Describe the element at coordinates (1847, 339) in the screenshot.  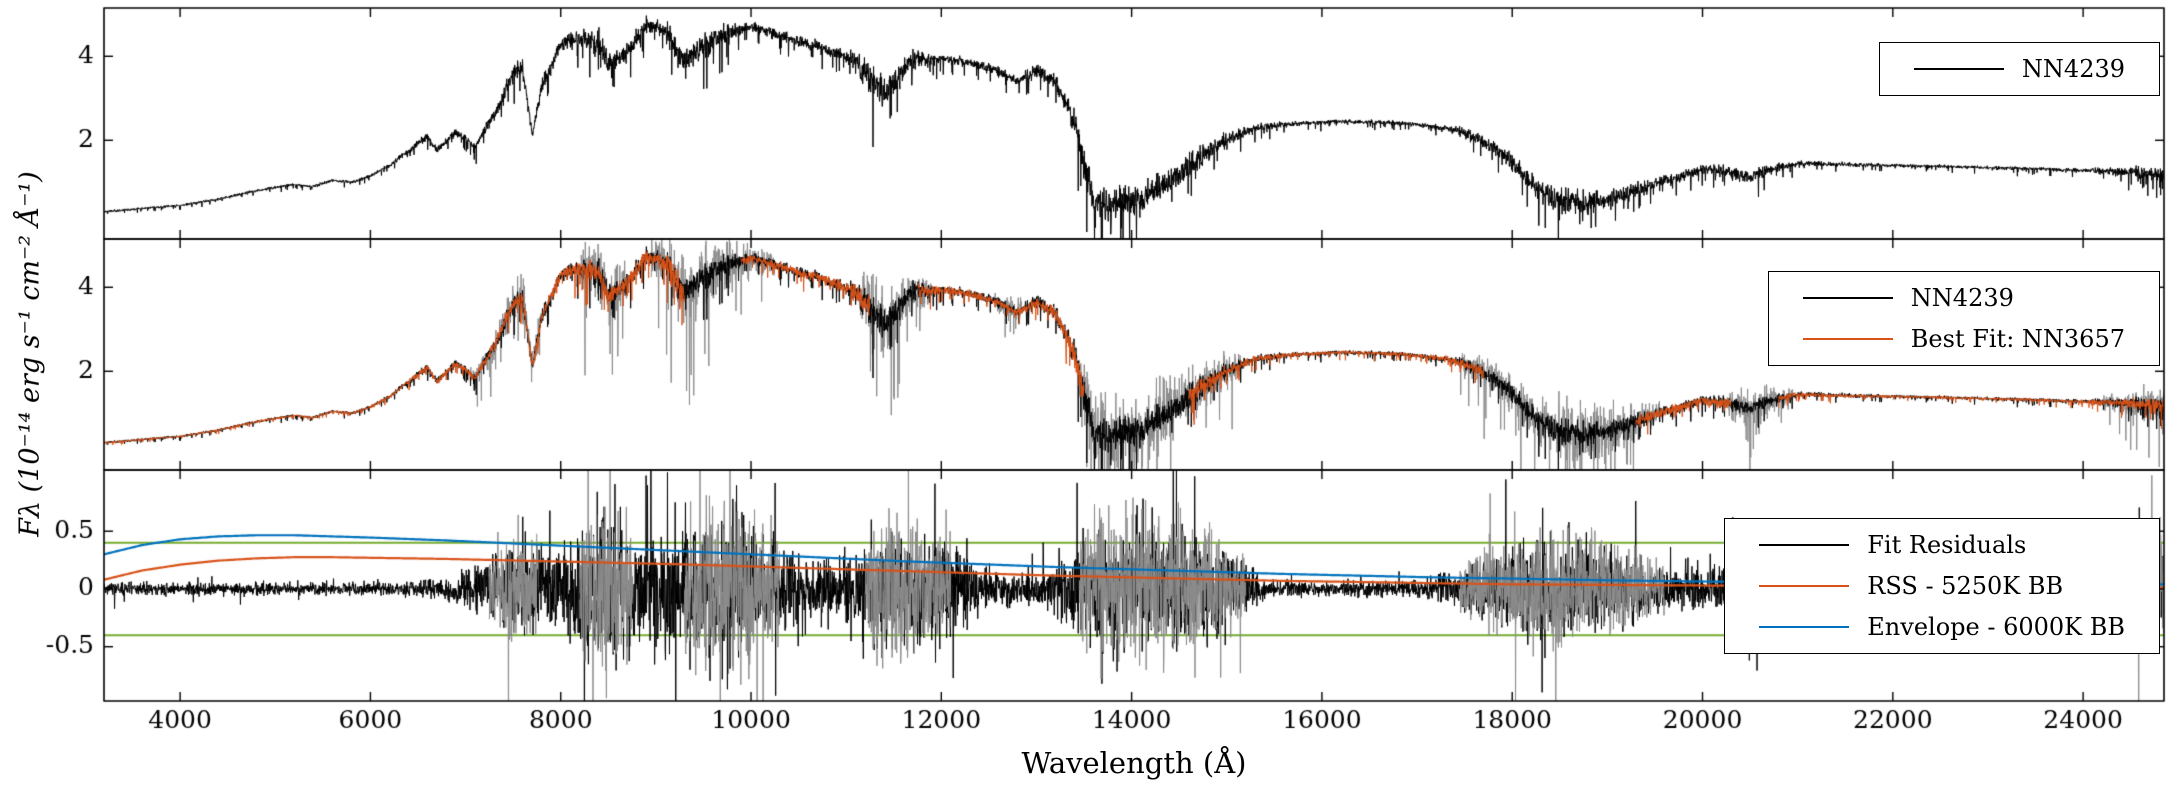
I see `legend-line-best-fit` at that location.